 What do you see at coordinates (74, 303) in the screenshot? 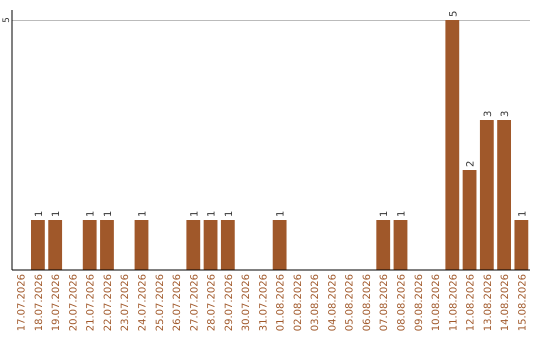
I see `x-tick-label: 20.07.2026` at bounding box center [74, 303].